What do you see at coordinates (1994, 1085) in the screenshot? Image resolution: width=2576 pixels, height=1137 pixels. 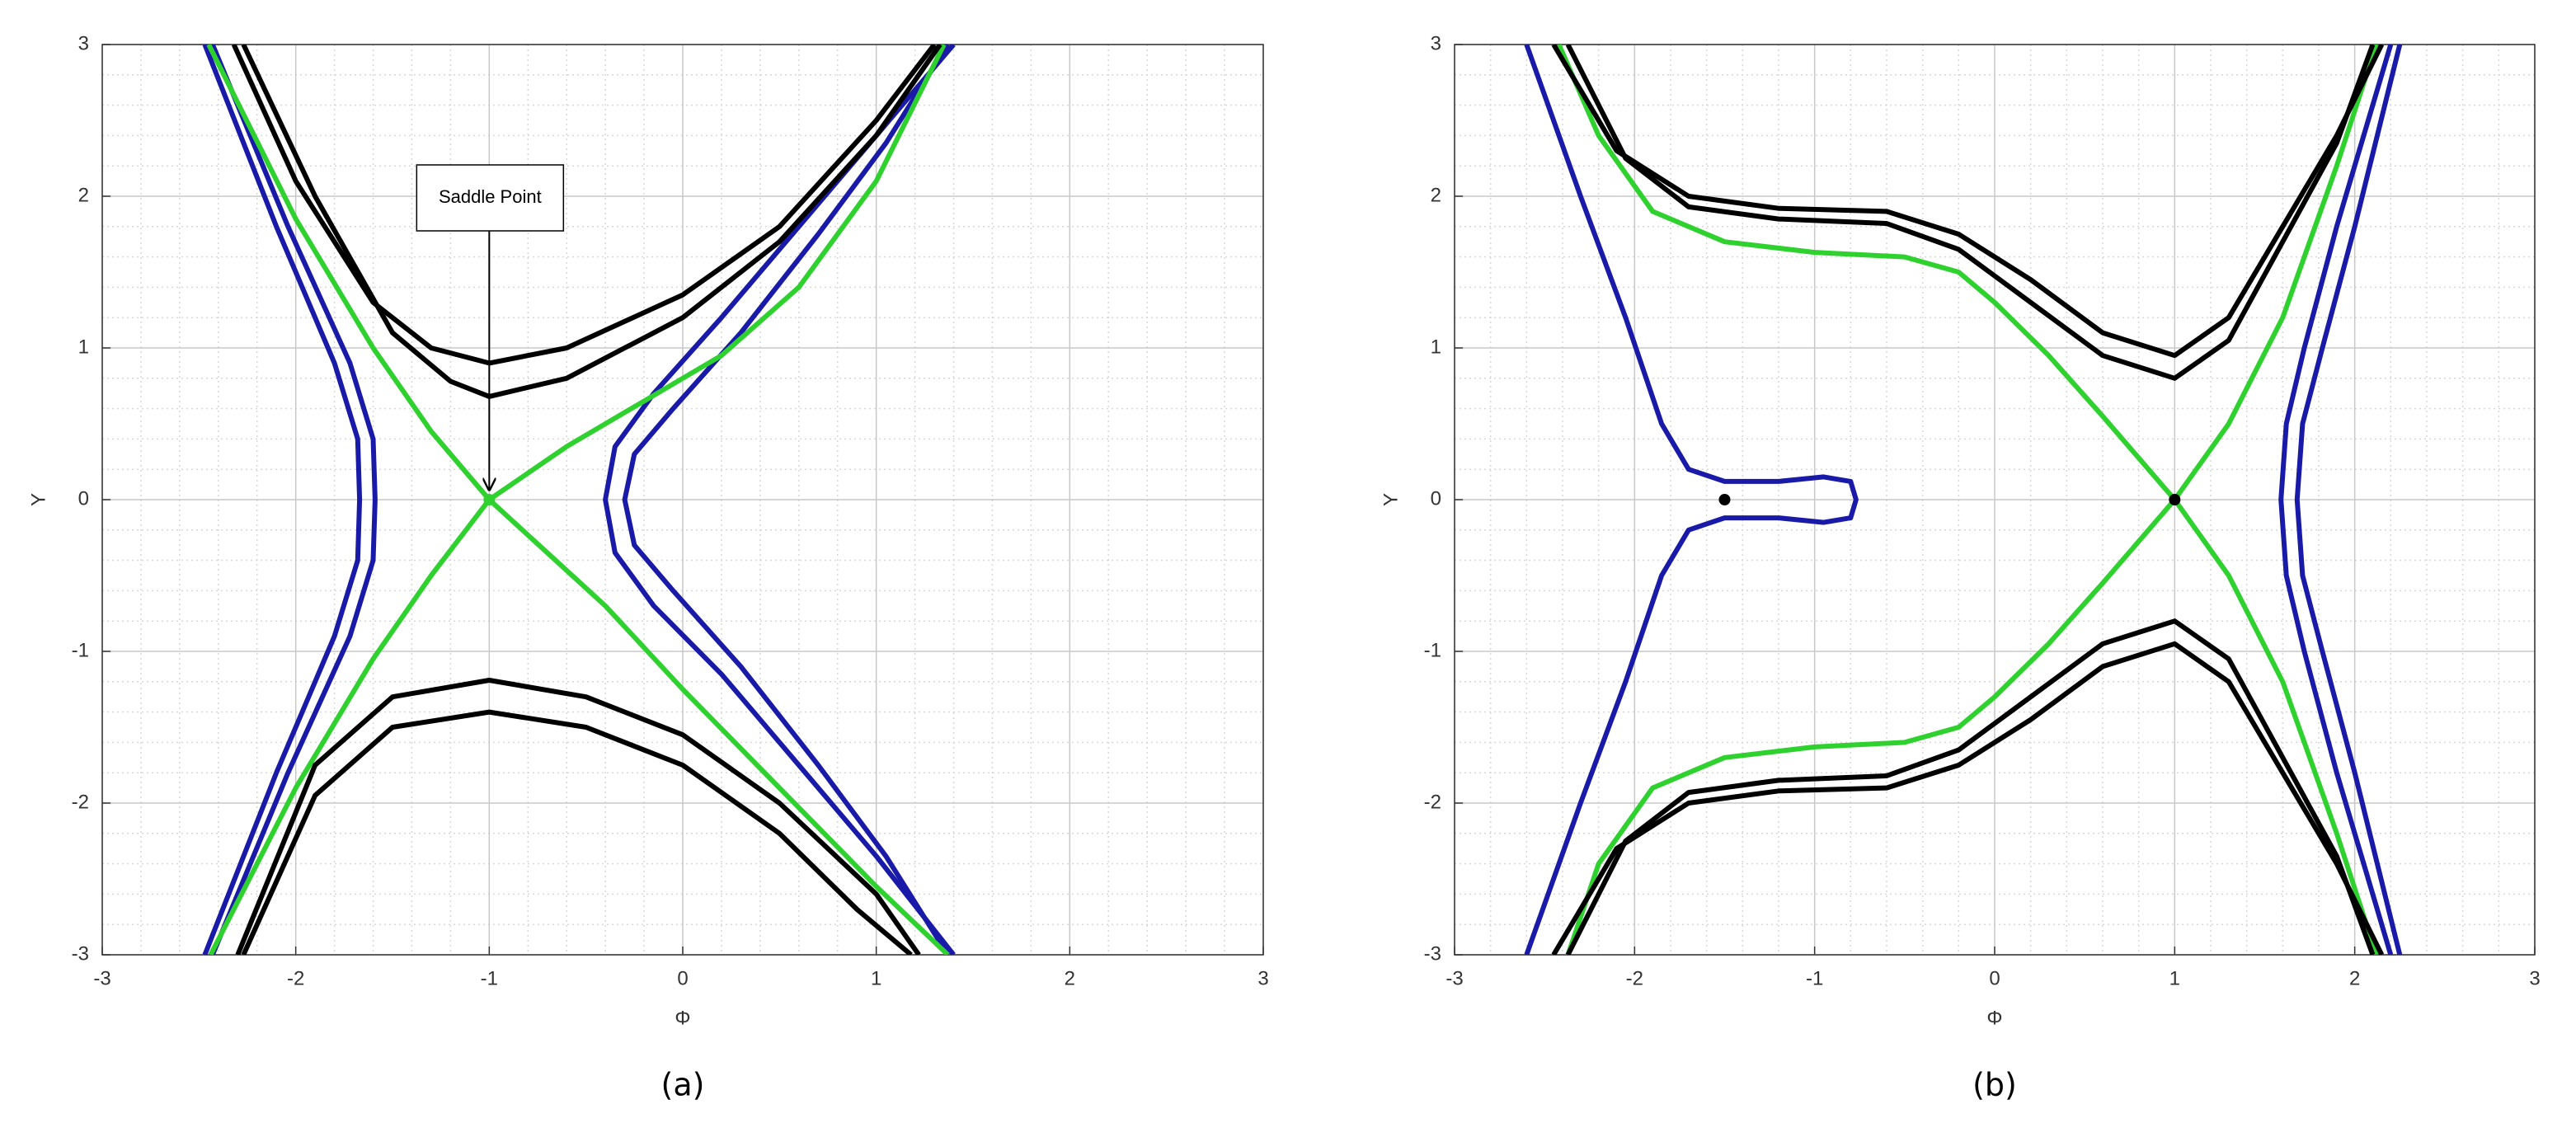 I see `caption: (b)` at bounding box center [1994, 1085].